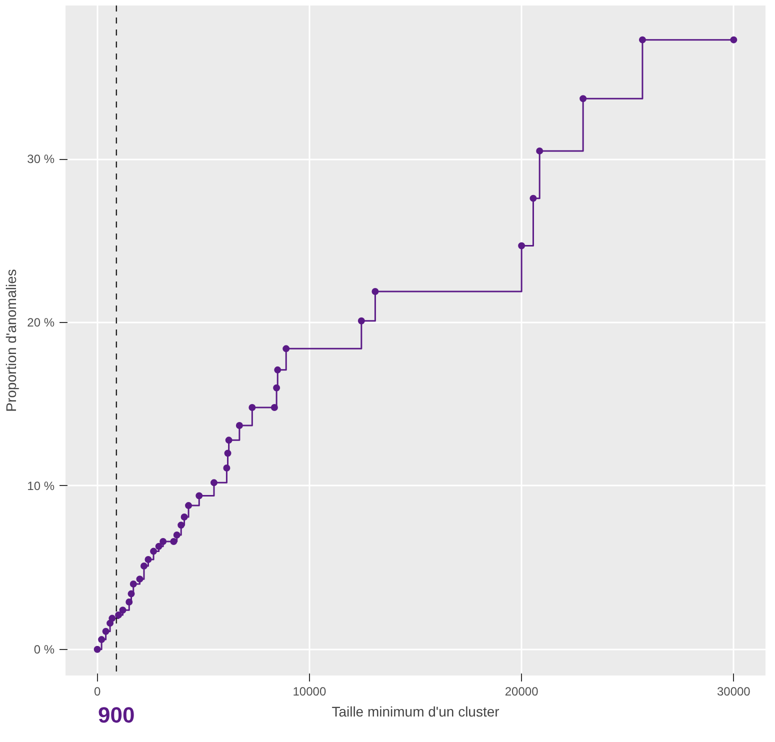  Describe the element at coordinates (41, 485) in the screenshot. I see `y-tick-label: 10 %` at that location.